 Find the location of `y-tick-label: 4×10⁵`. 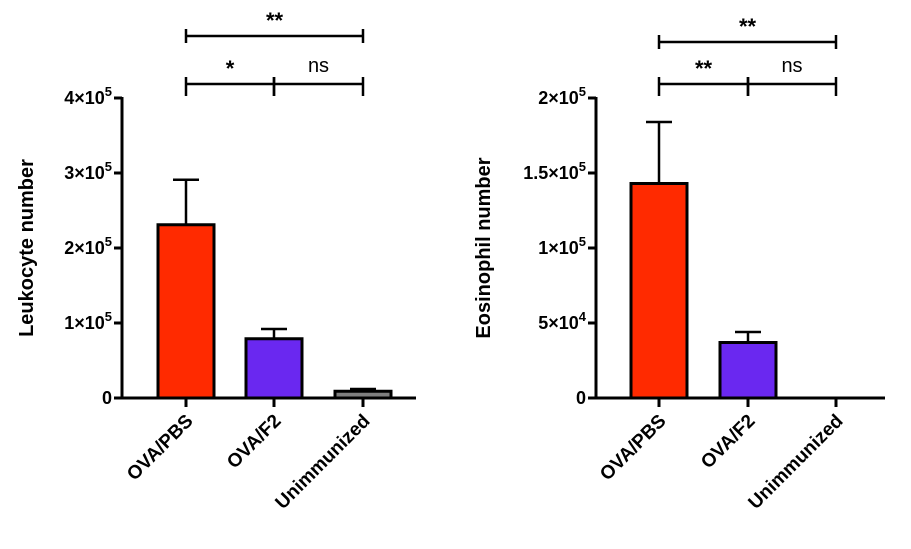

y-tick-label: 4×10⁵ is located at coordinates (88, 96).